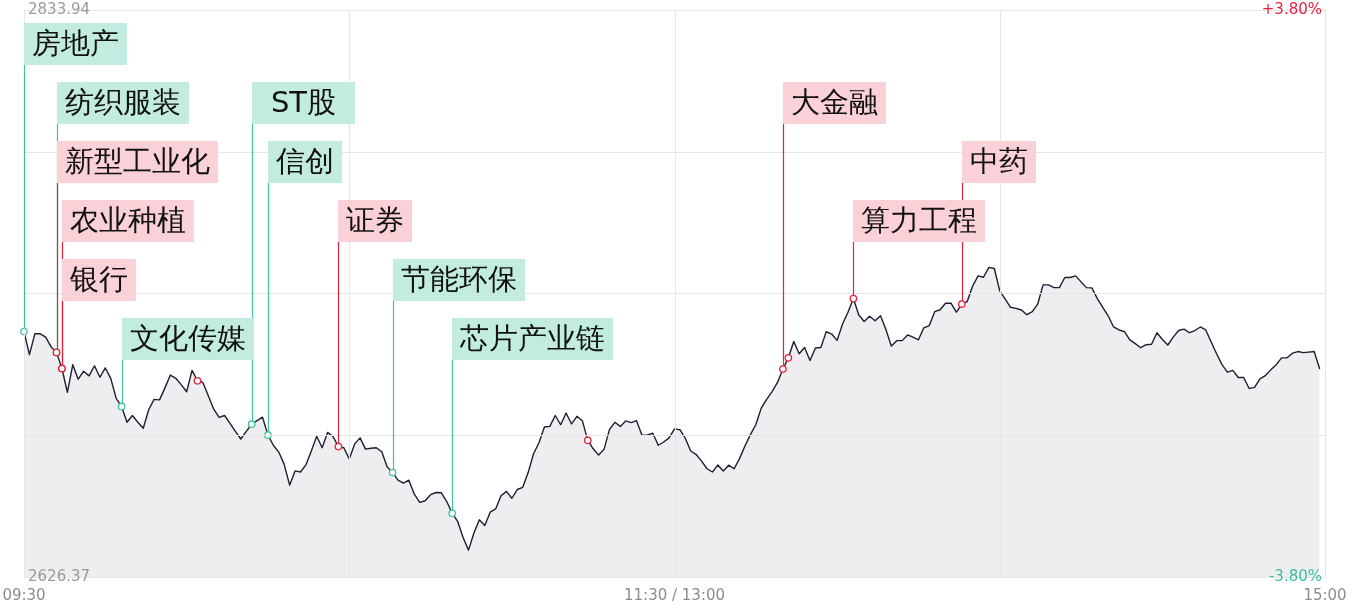  Describe the element at coordinates (375, 219) in the screenshot. I see `data-label: 证券` at that location.